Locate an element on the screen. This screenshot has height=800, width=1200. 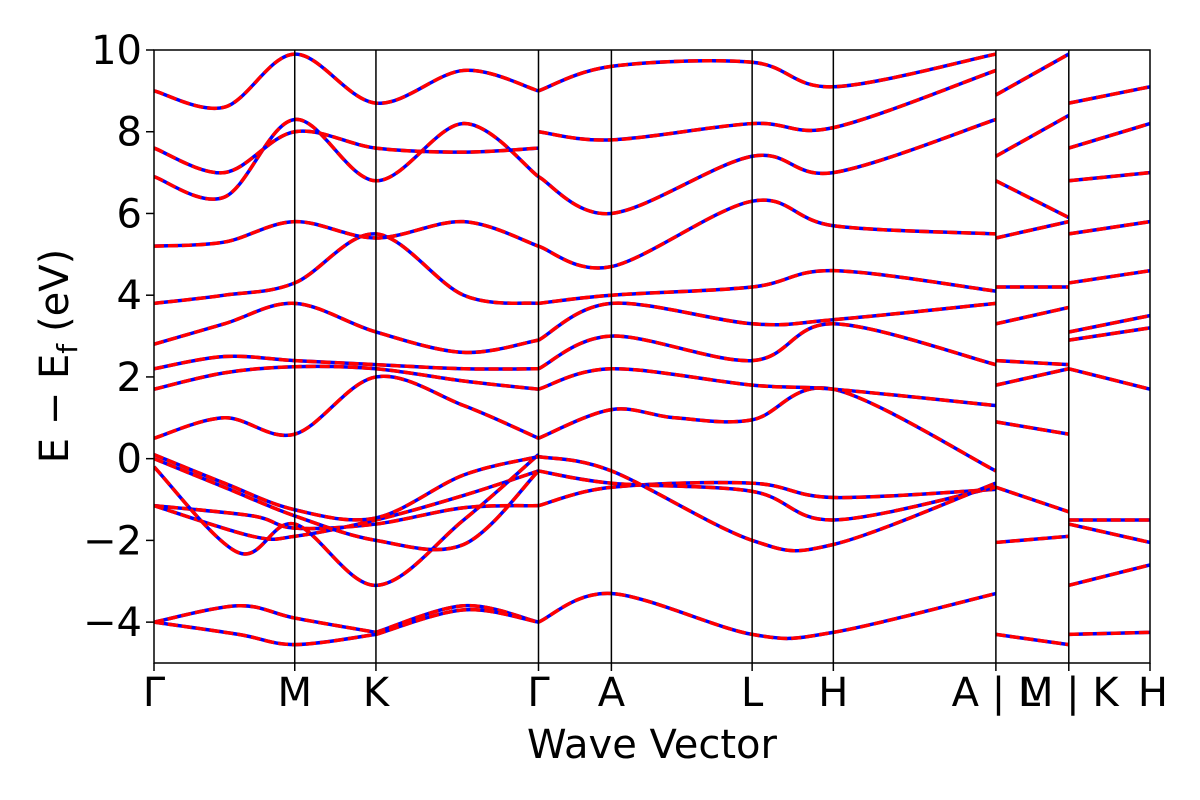
kpoint-label: M | K is located at coordinates (1069, 693).